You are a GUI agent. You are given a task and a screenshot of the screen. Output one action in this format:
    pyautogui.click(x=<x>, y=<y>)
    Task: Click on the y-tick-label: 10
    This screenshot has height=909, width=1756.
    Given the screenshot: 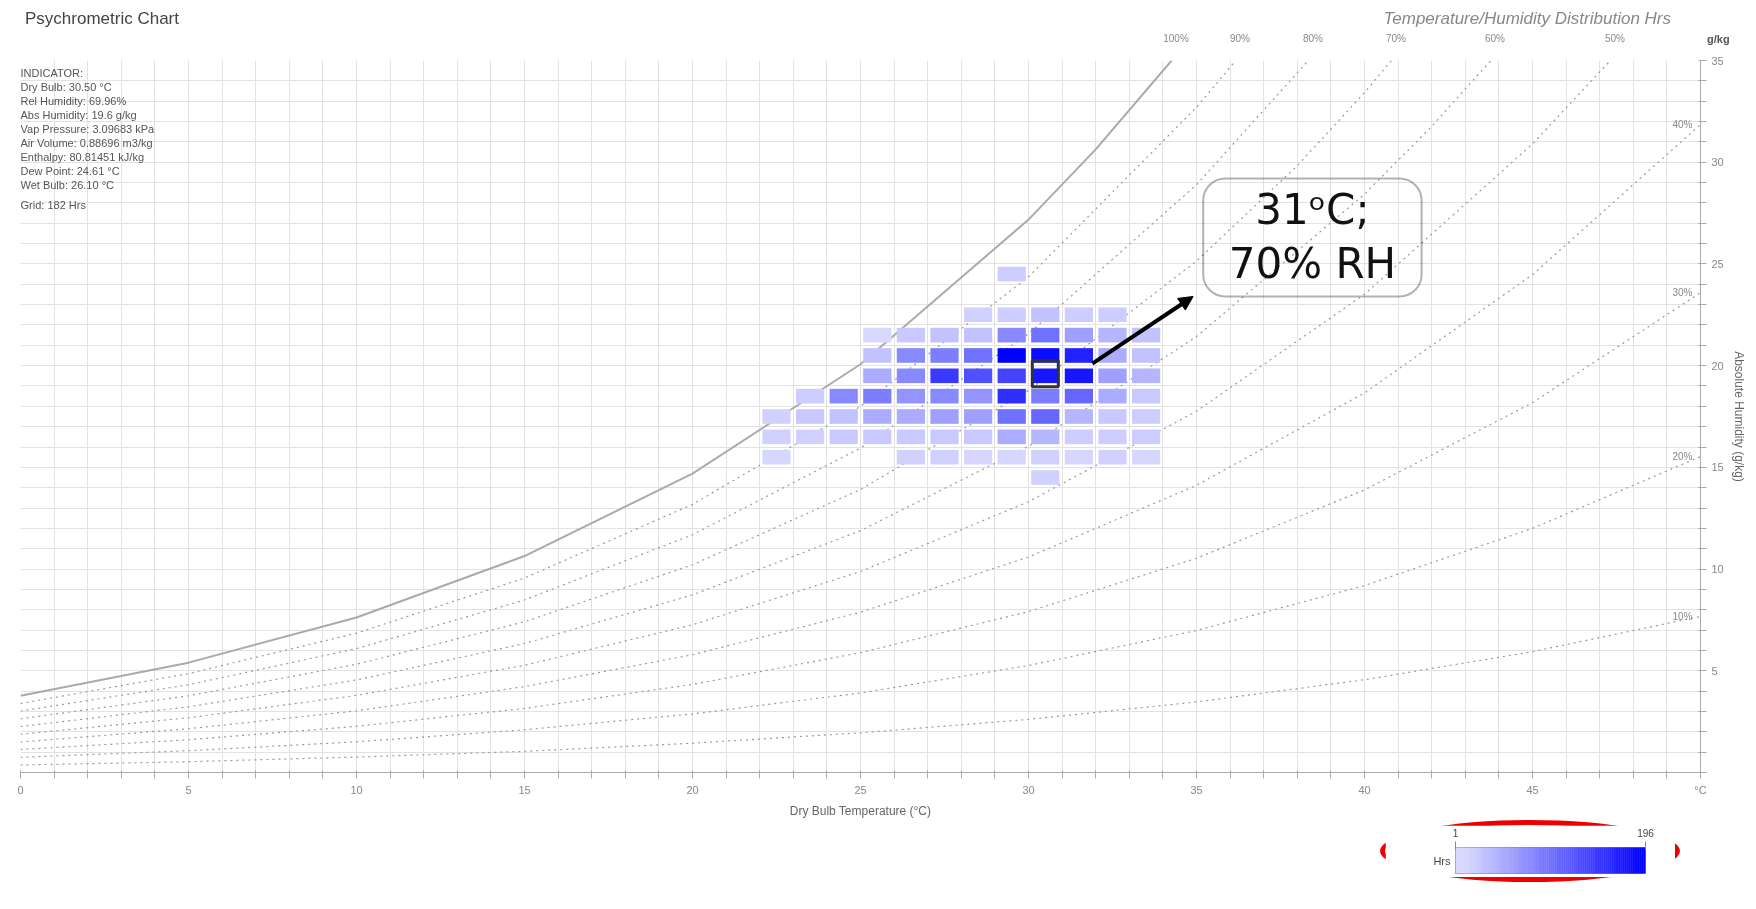 What is the action you would take?
    pyautogui.click(x=1717, y=569)
    